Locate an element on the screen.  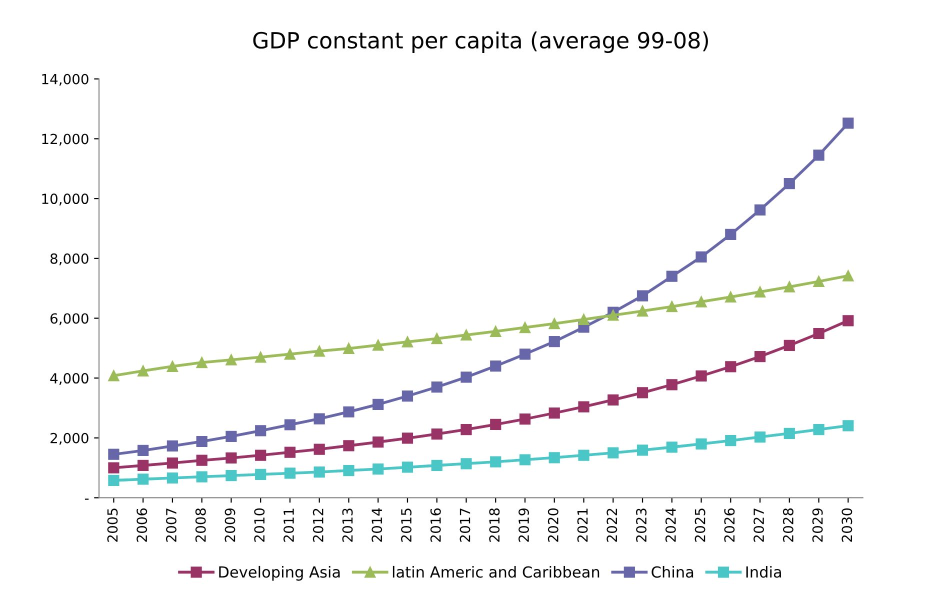
legend-label: latin Americ and Caribbean is located at coordinates (496, 572).